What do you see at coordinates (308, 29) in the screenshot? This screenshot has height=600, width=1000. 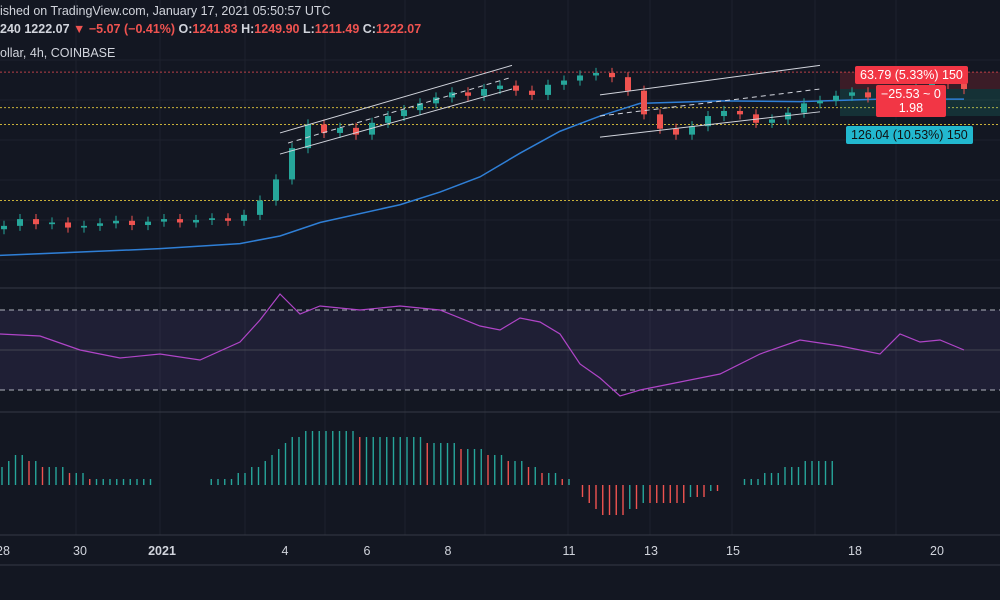 I see `low-label: L:` at bounding box center [308, 29].